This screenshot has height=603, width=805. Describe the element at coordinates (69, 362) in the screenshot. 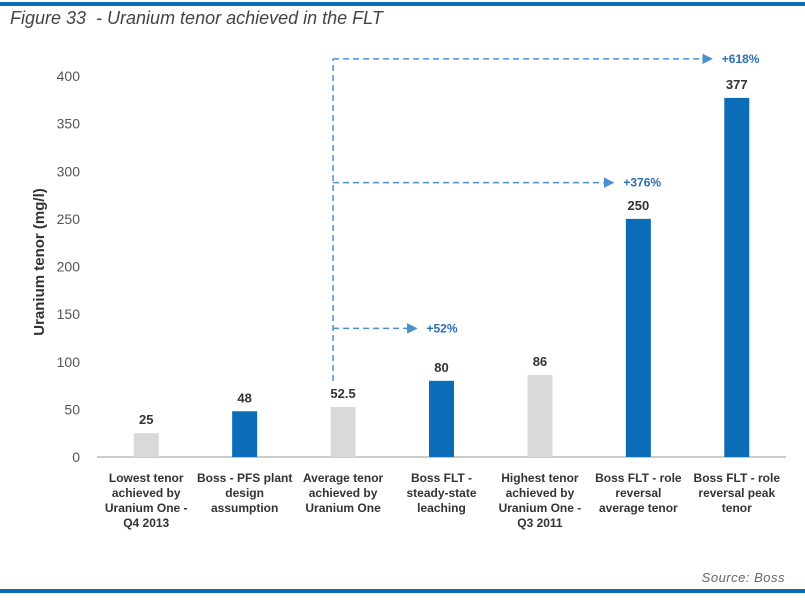

I see `y-tick-label: 100` at that location.